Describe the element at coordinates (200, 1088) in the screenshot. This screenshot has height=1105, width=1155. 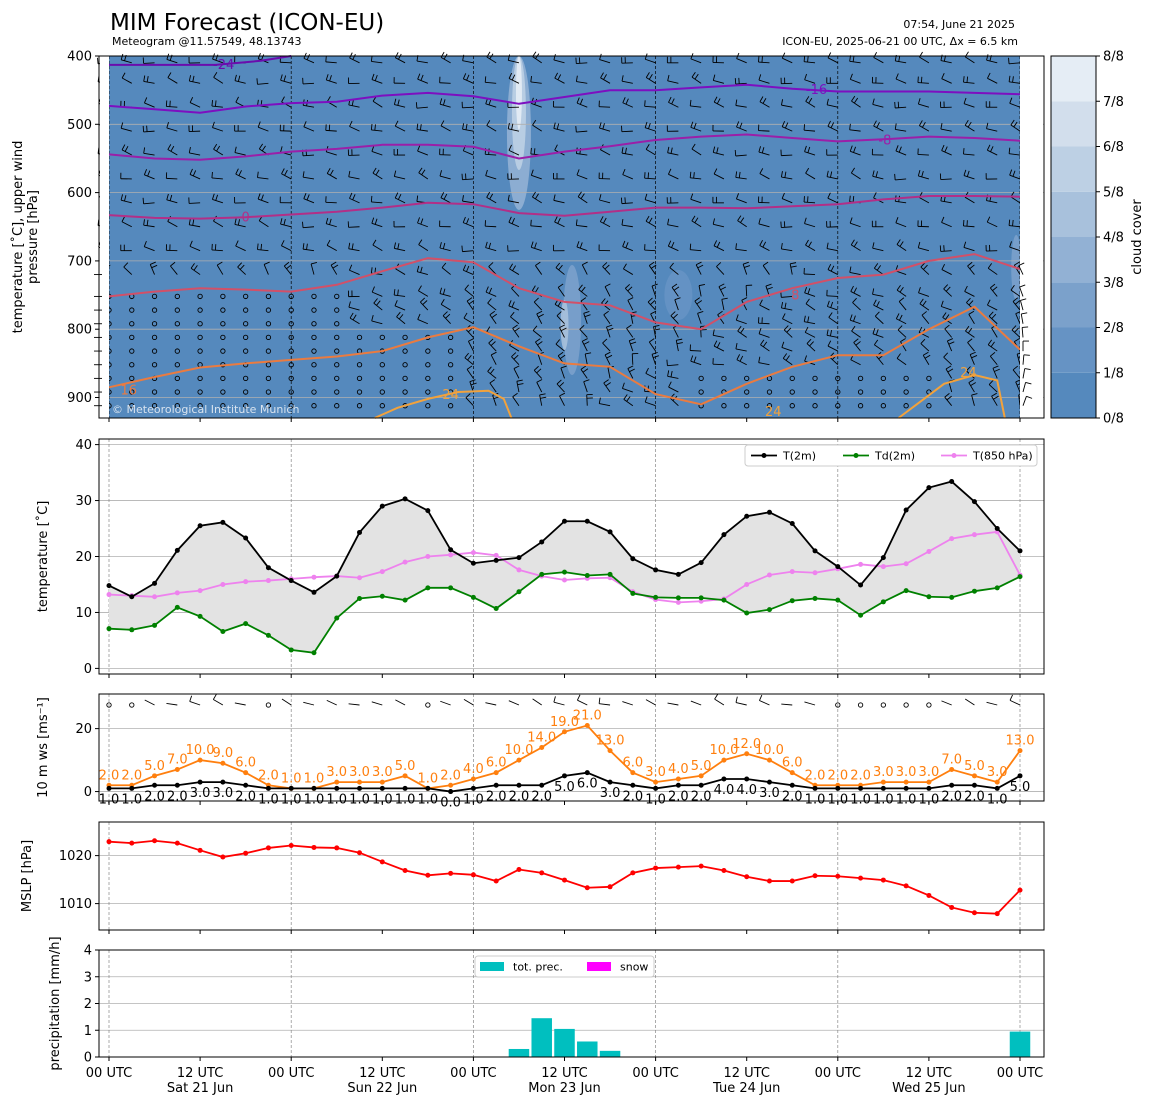
I see `x-tick-date-label: Sat 21 Jun` at that location.